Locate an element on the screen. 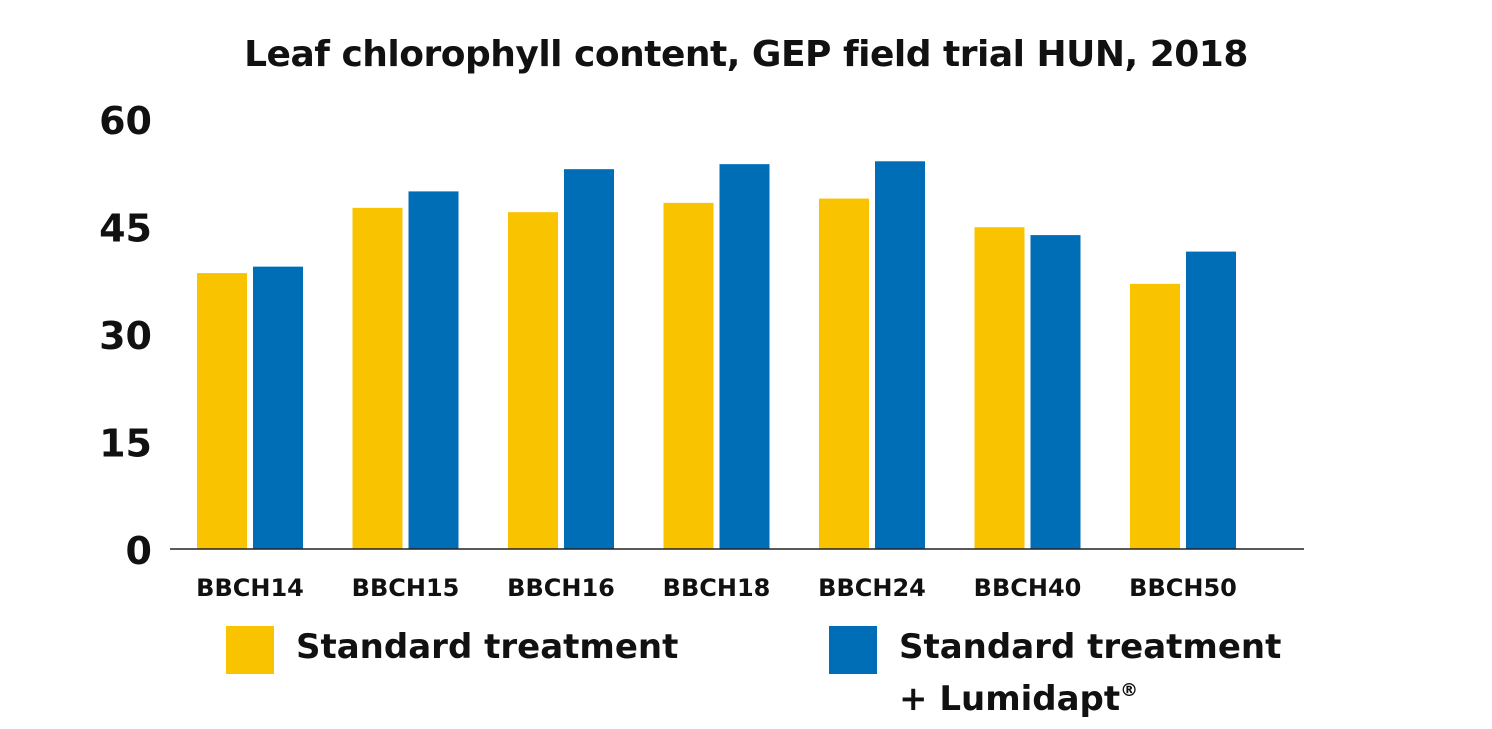  legend-item-standard: Standard treatment is located at coordinates (452, 650).